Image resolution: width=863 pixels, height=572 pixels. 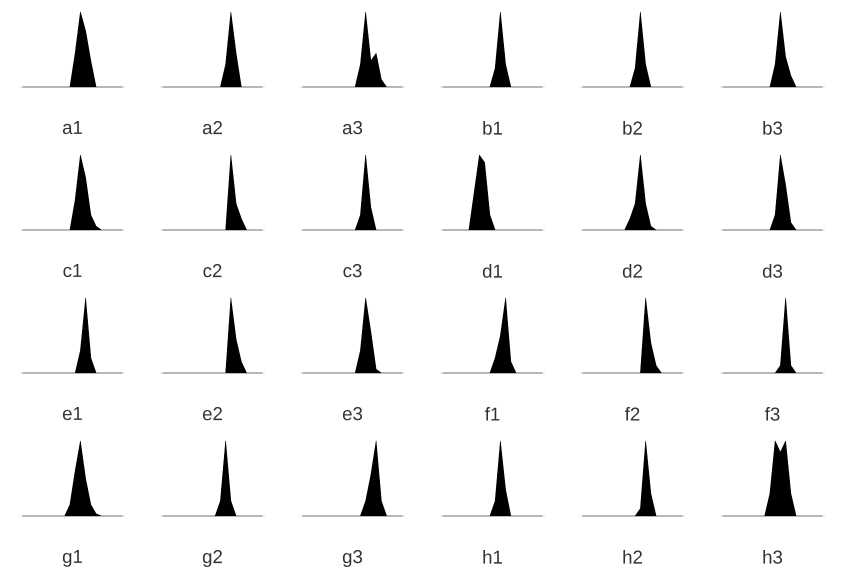 What do you see at coordinates (632, 557) in the screenshot?
I see `x-axis-title: h2` at bounding box center [632, 557].